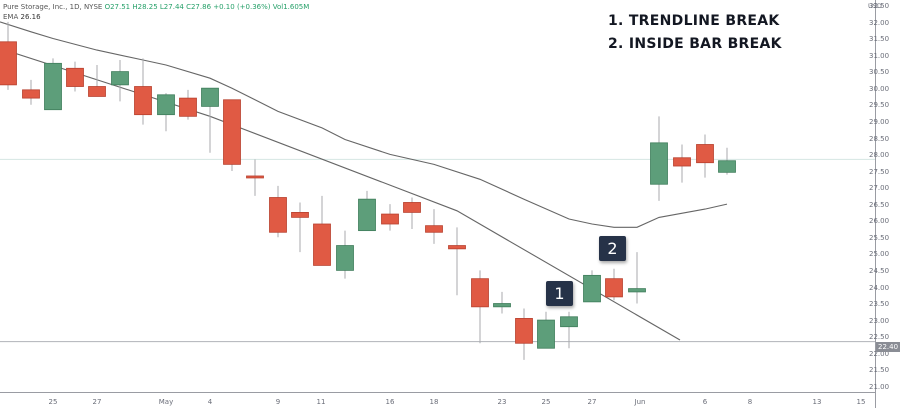 Image resolution: width=900 pixels, height=408 pixels. What do you see at coordinates (612, 248) in the screenshot?
I see `marker-inside-bar-break: 2` at bounding box center [612, 248].